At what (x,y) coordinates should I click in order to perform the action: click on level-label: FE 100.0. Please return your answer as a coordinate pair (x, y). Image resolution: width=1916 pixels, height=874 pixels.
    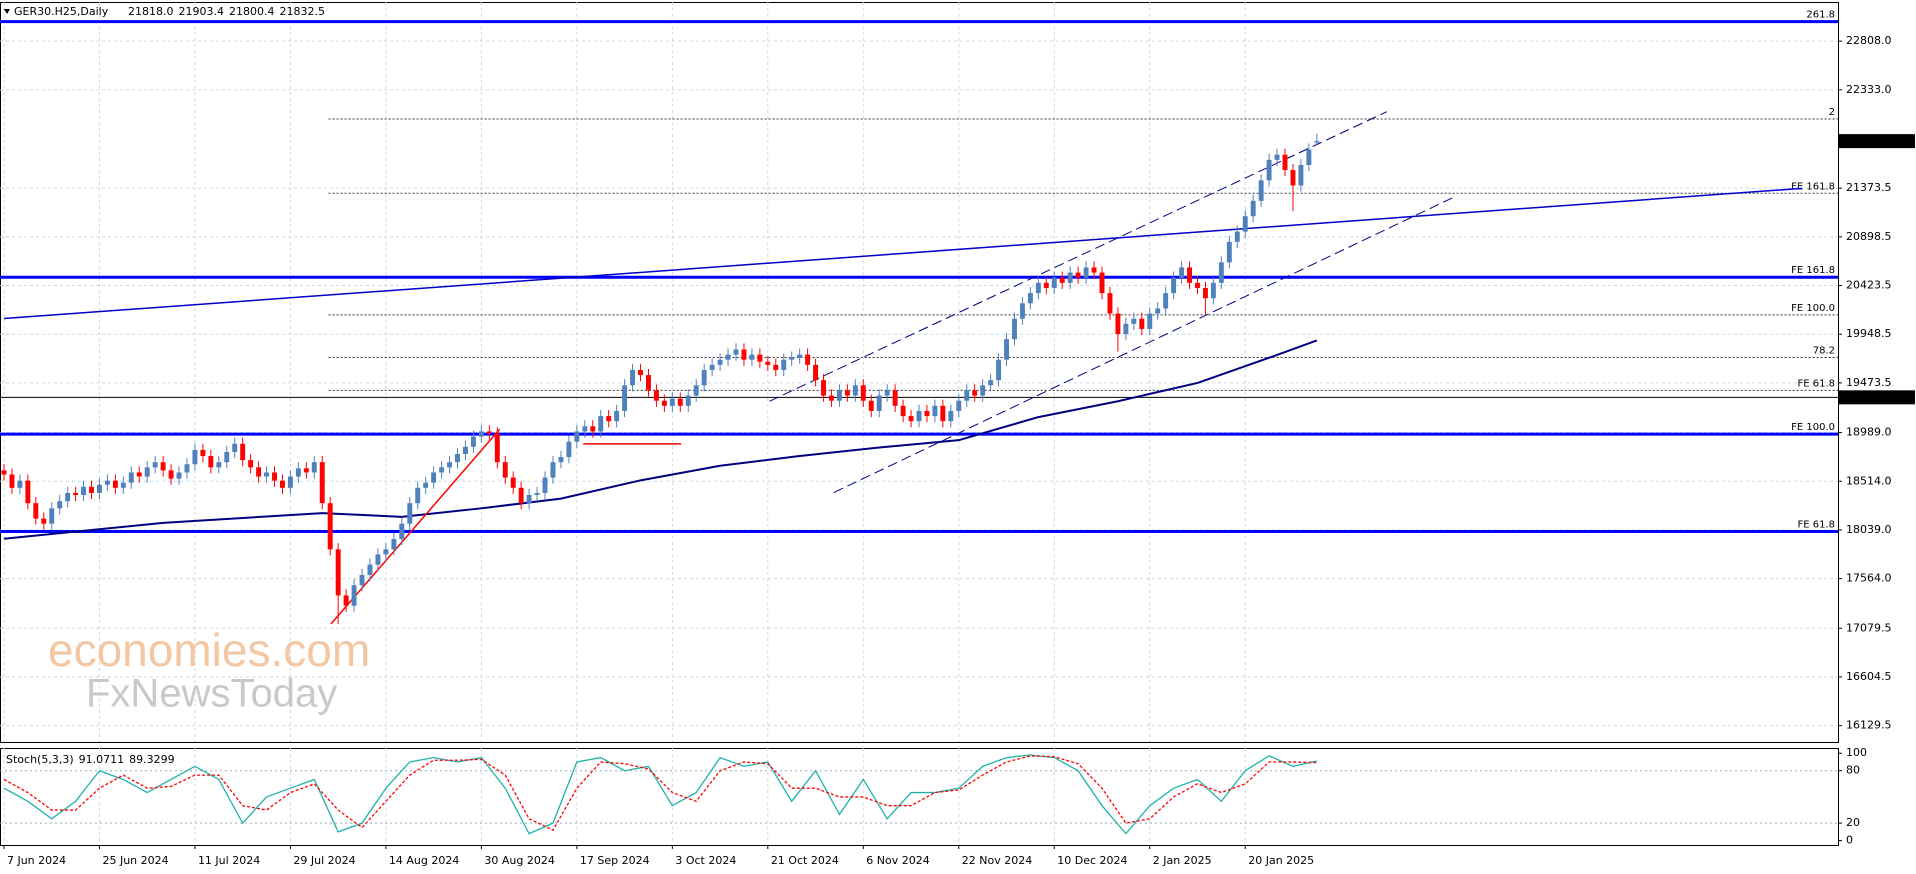
    Looking at the image, I should click on (1813, 308).